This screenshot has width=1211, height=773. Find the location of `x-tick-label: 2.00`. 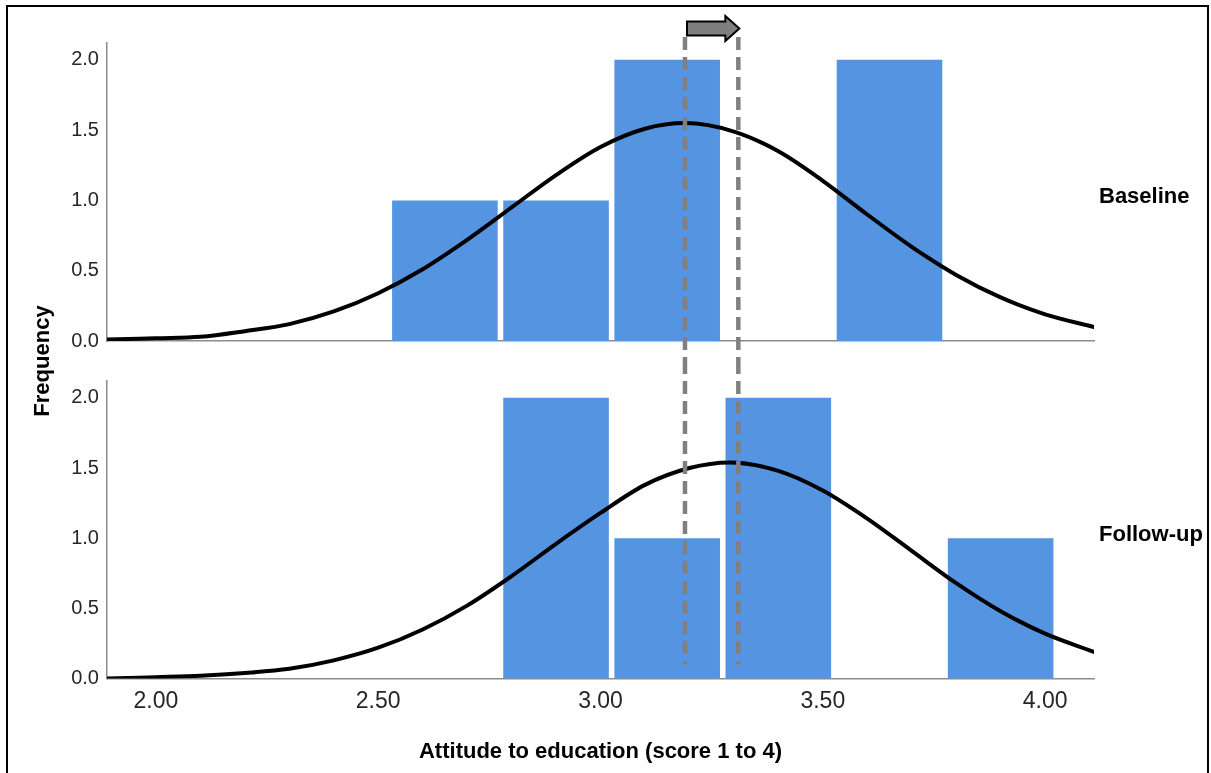

x-tick-label: 2.00 is located at coordinates (156, 699).